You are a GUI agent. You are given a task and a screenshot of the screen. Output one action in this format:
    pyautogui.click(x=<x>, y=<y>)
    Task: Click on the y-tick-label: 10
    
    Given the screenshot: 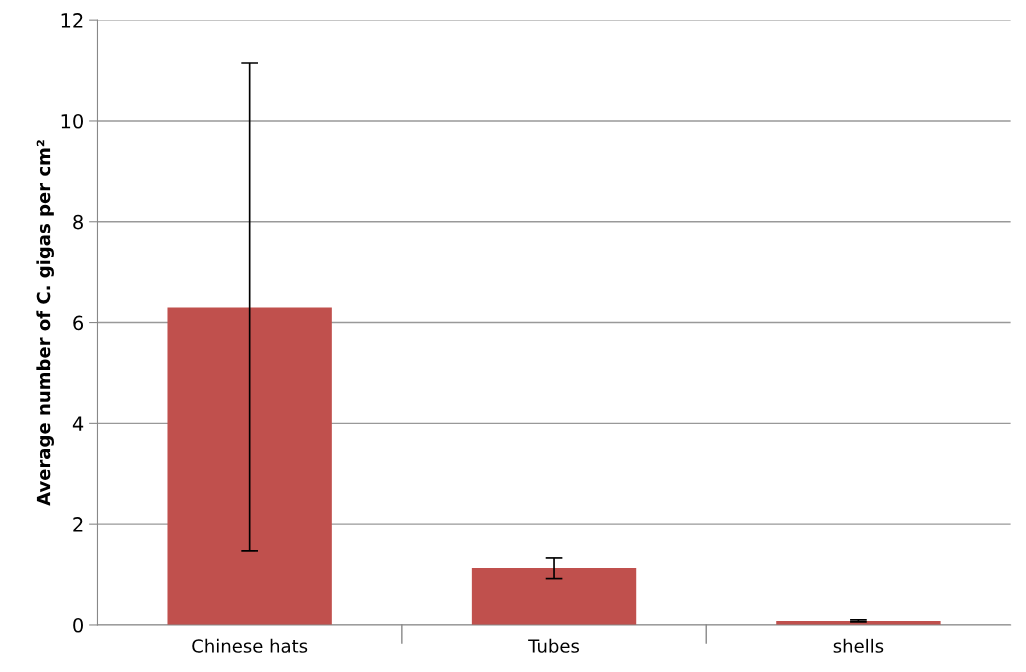 What is the action you would take?
    pyautogui.click(x=72, y=121)
    